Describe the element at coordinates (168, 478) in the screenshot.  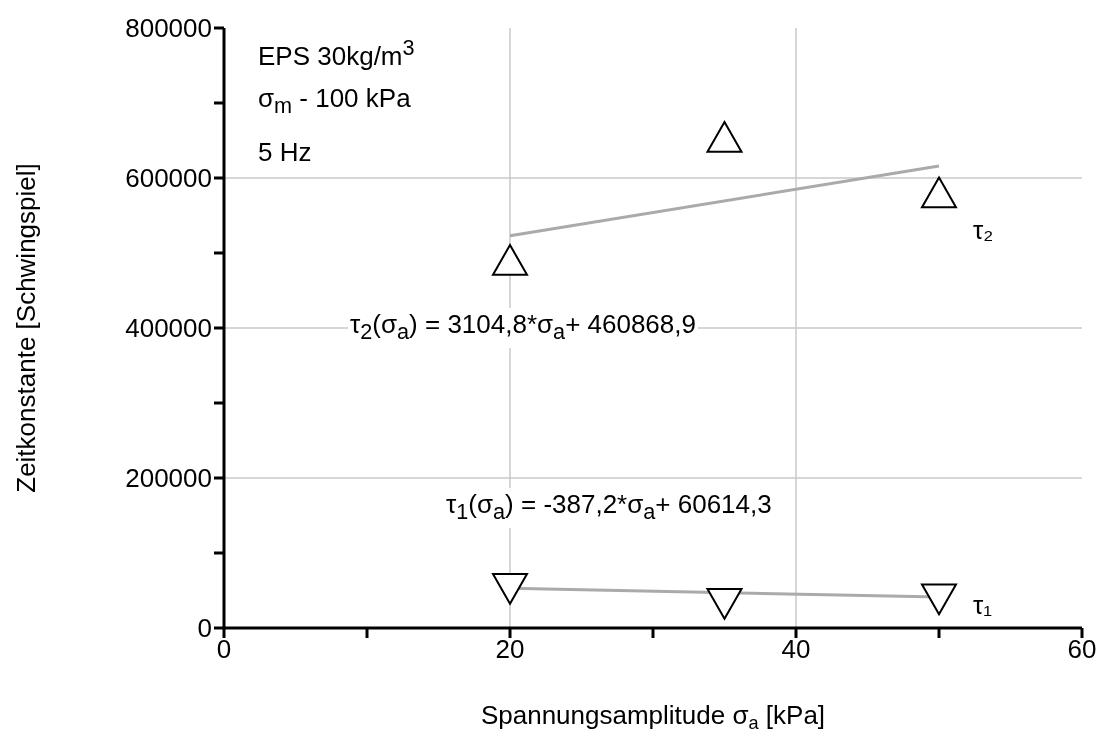
I see `y-tick-label: 200000` at that location.